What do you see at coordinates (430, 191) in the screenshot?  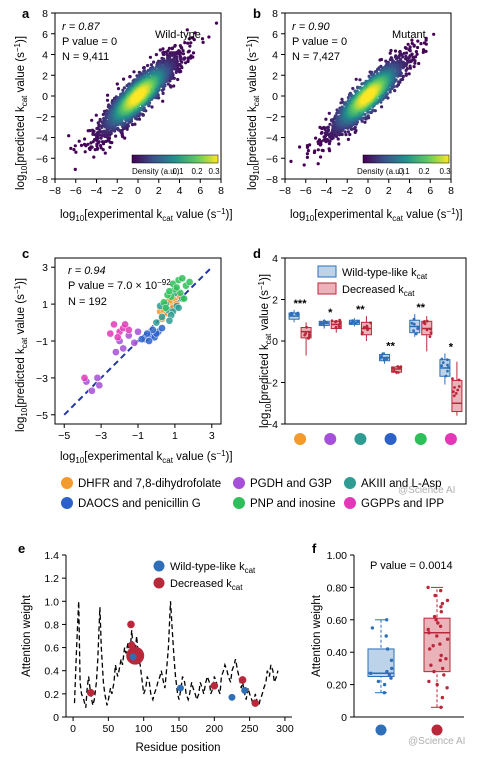 I see `panel-b-xtick-label-7: 6` at bounding box center [430, 191].